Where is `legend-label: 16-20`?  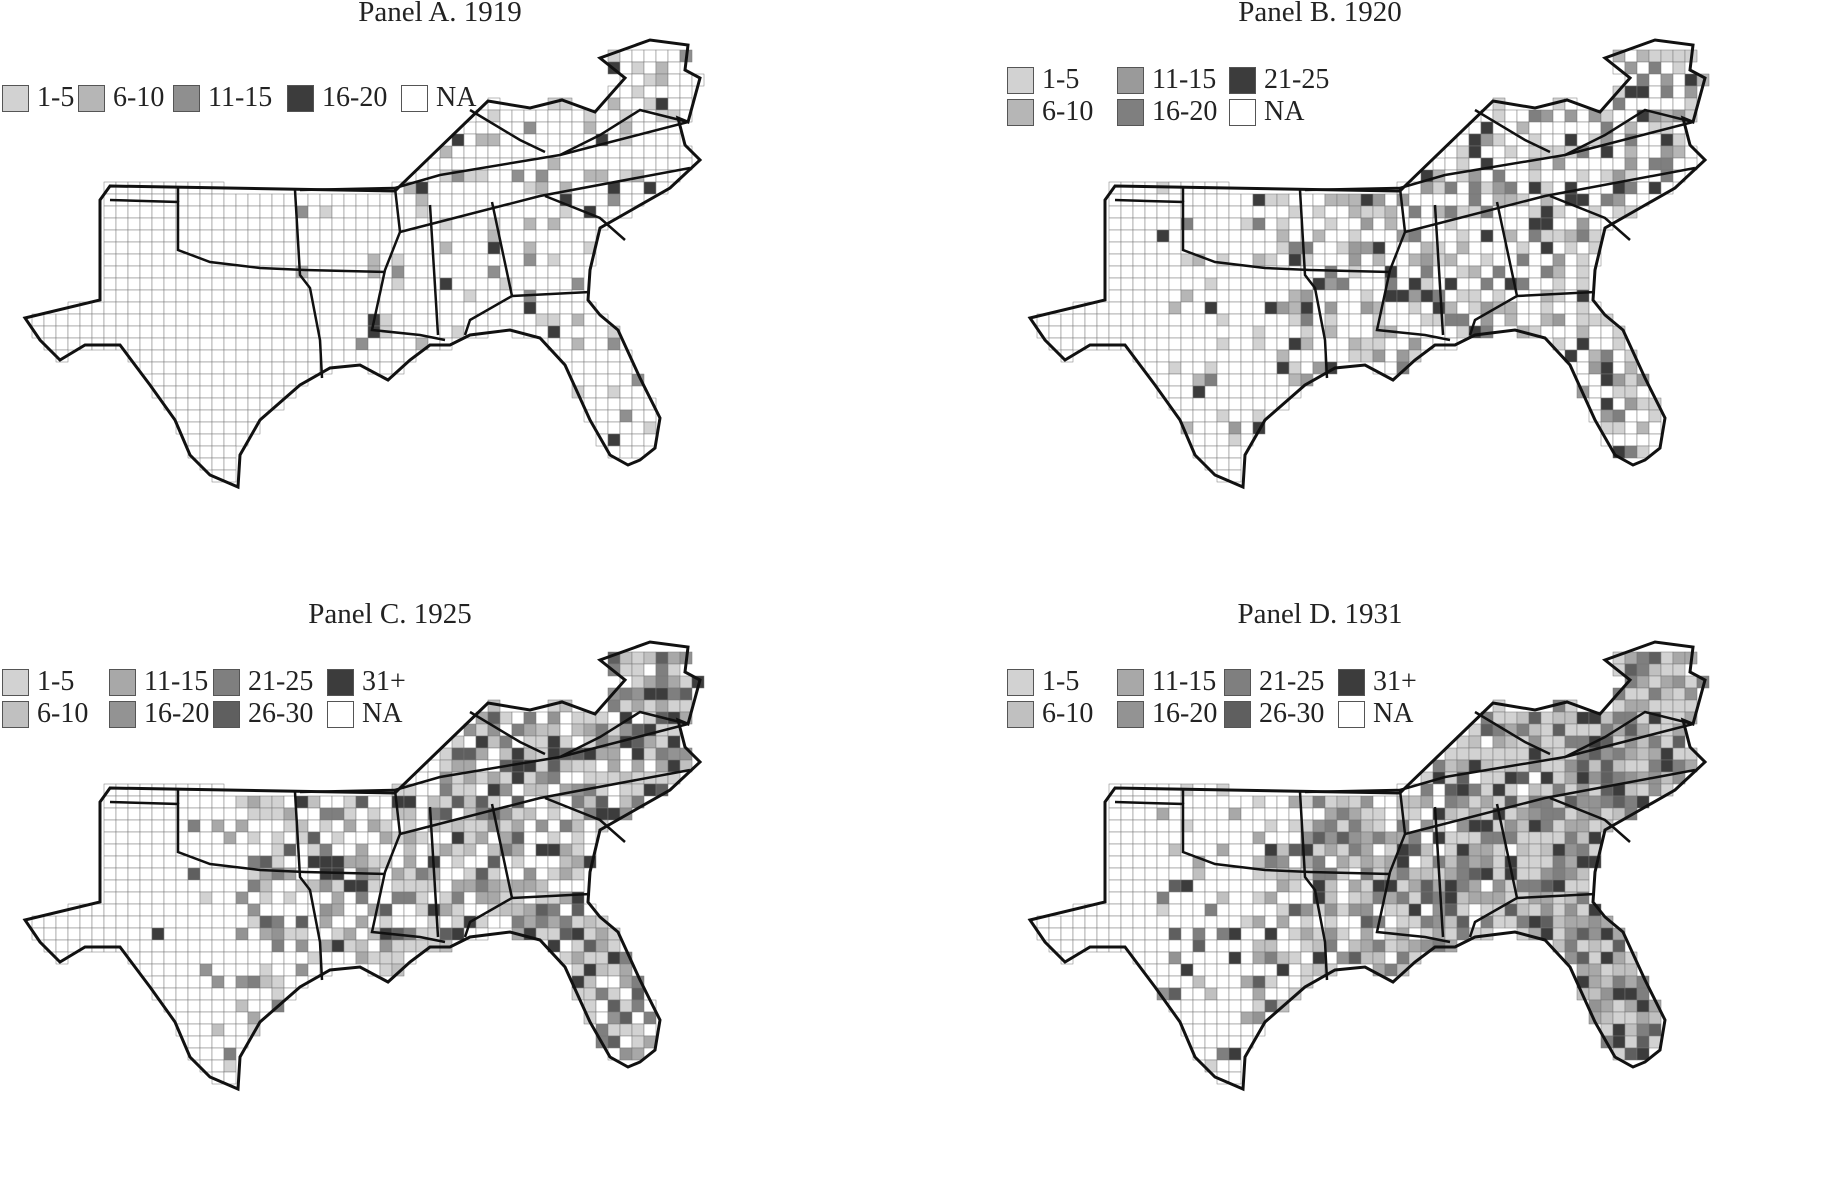 legend-label: 16-20 is located at coordinates (1185, 713).